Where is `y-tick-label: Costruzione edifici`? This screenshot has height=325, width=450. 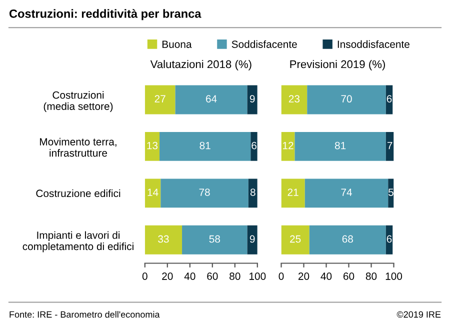
y-tick-label: Costruzione edifici is located at coordinates (78, 193).